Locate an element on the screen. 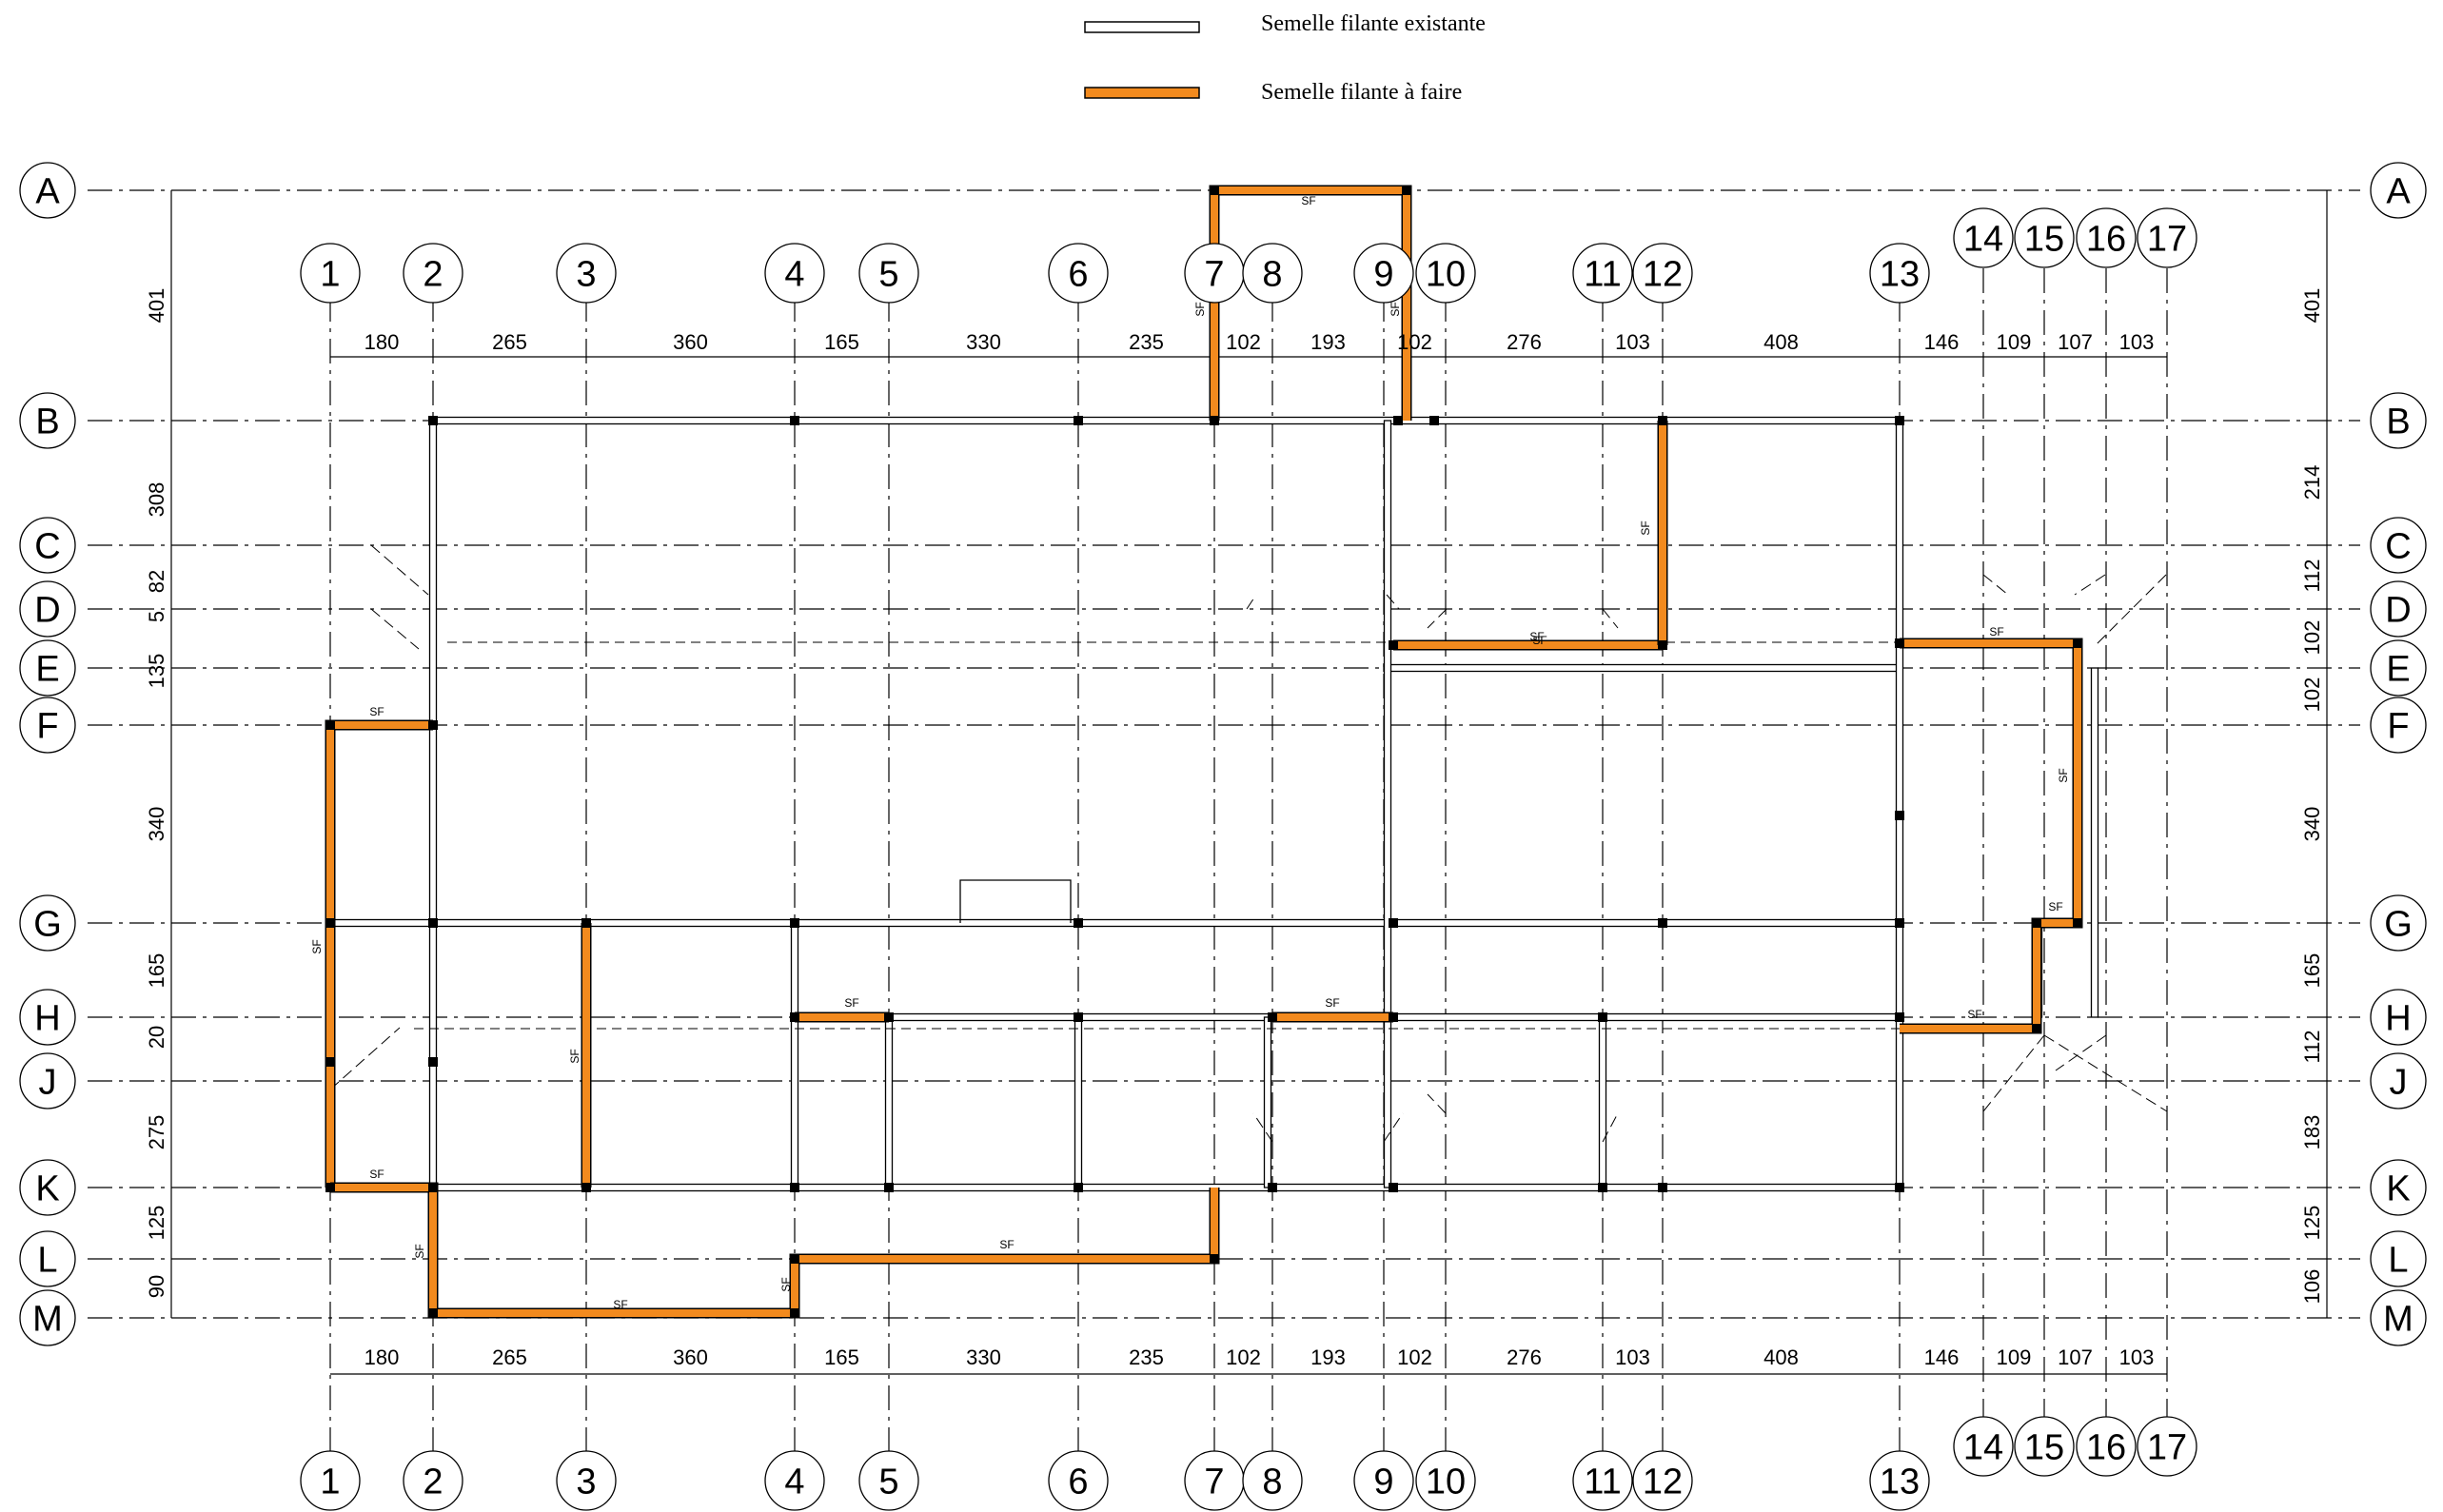  col-bubble-top-15-label: 15 is located at coordinates (2044, 240).